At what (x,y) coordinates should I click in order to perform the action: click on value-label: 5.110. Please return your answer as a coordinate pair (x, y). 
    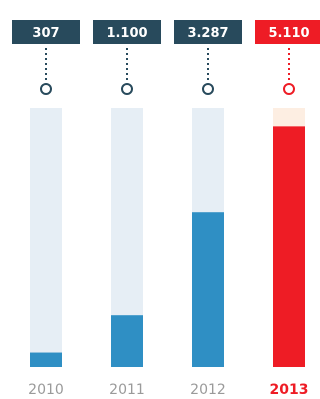
    Looking at the image, I should click on (288, 33).